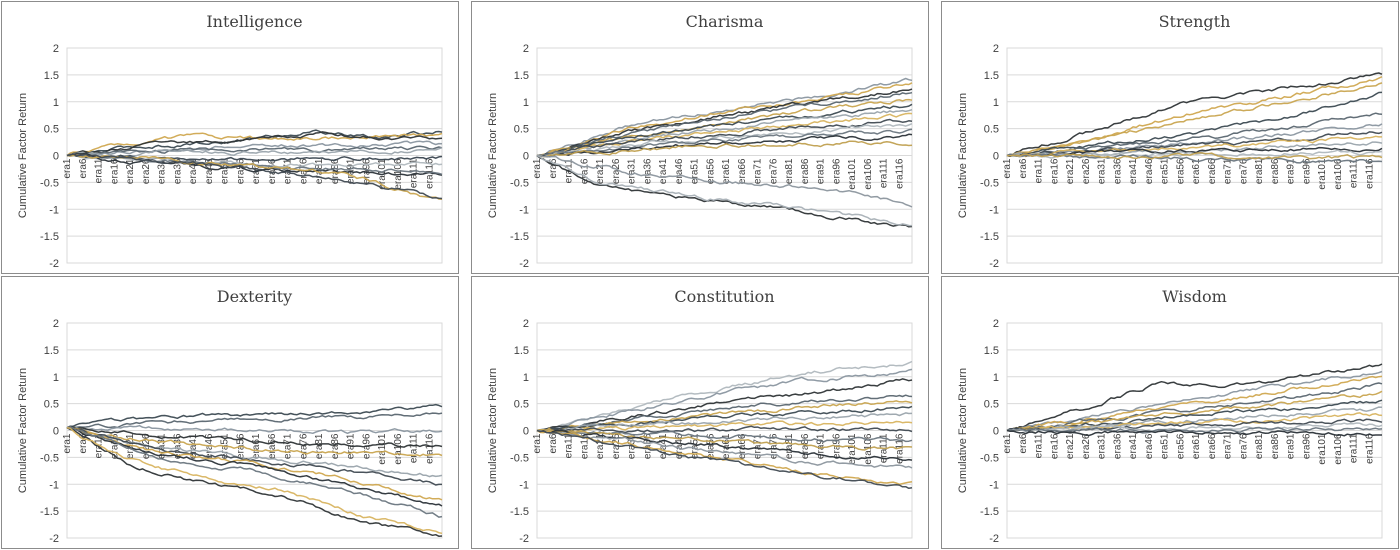 The width and height of the screenshot is (1400, 550). Describe the element at coordinates (1195, 21) in the screenshot. I see `chart-title: Strength` at that location.